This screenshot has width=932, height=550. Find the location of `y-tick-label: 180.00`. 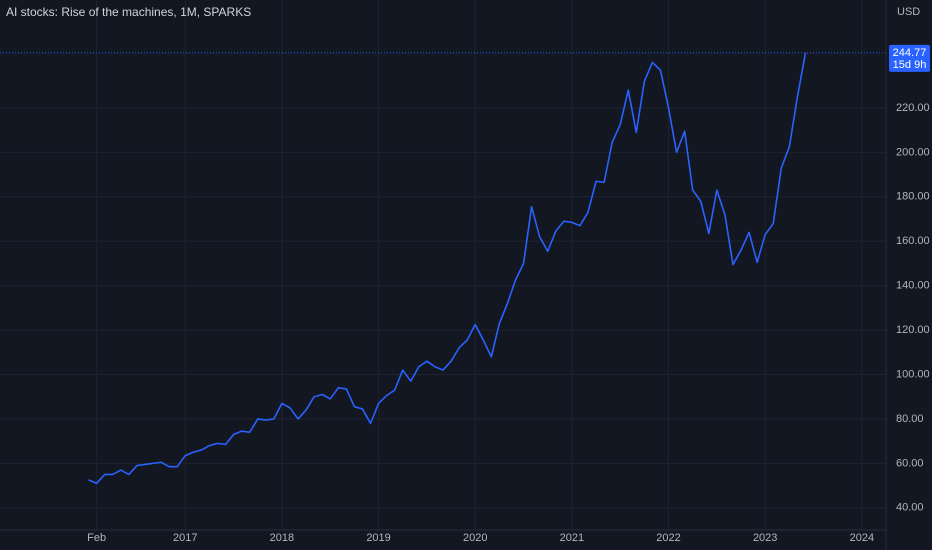

y-tick-label: 180.00 is located at coordinates (913, 197).